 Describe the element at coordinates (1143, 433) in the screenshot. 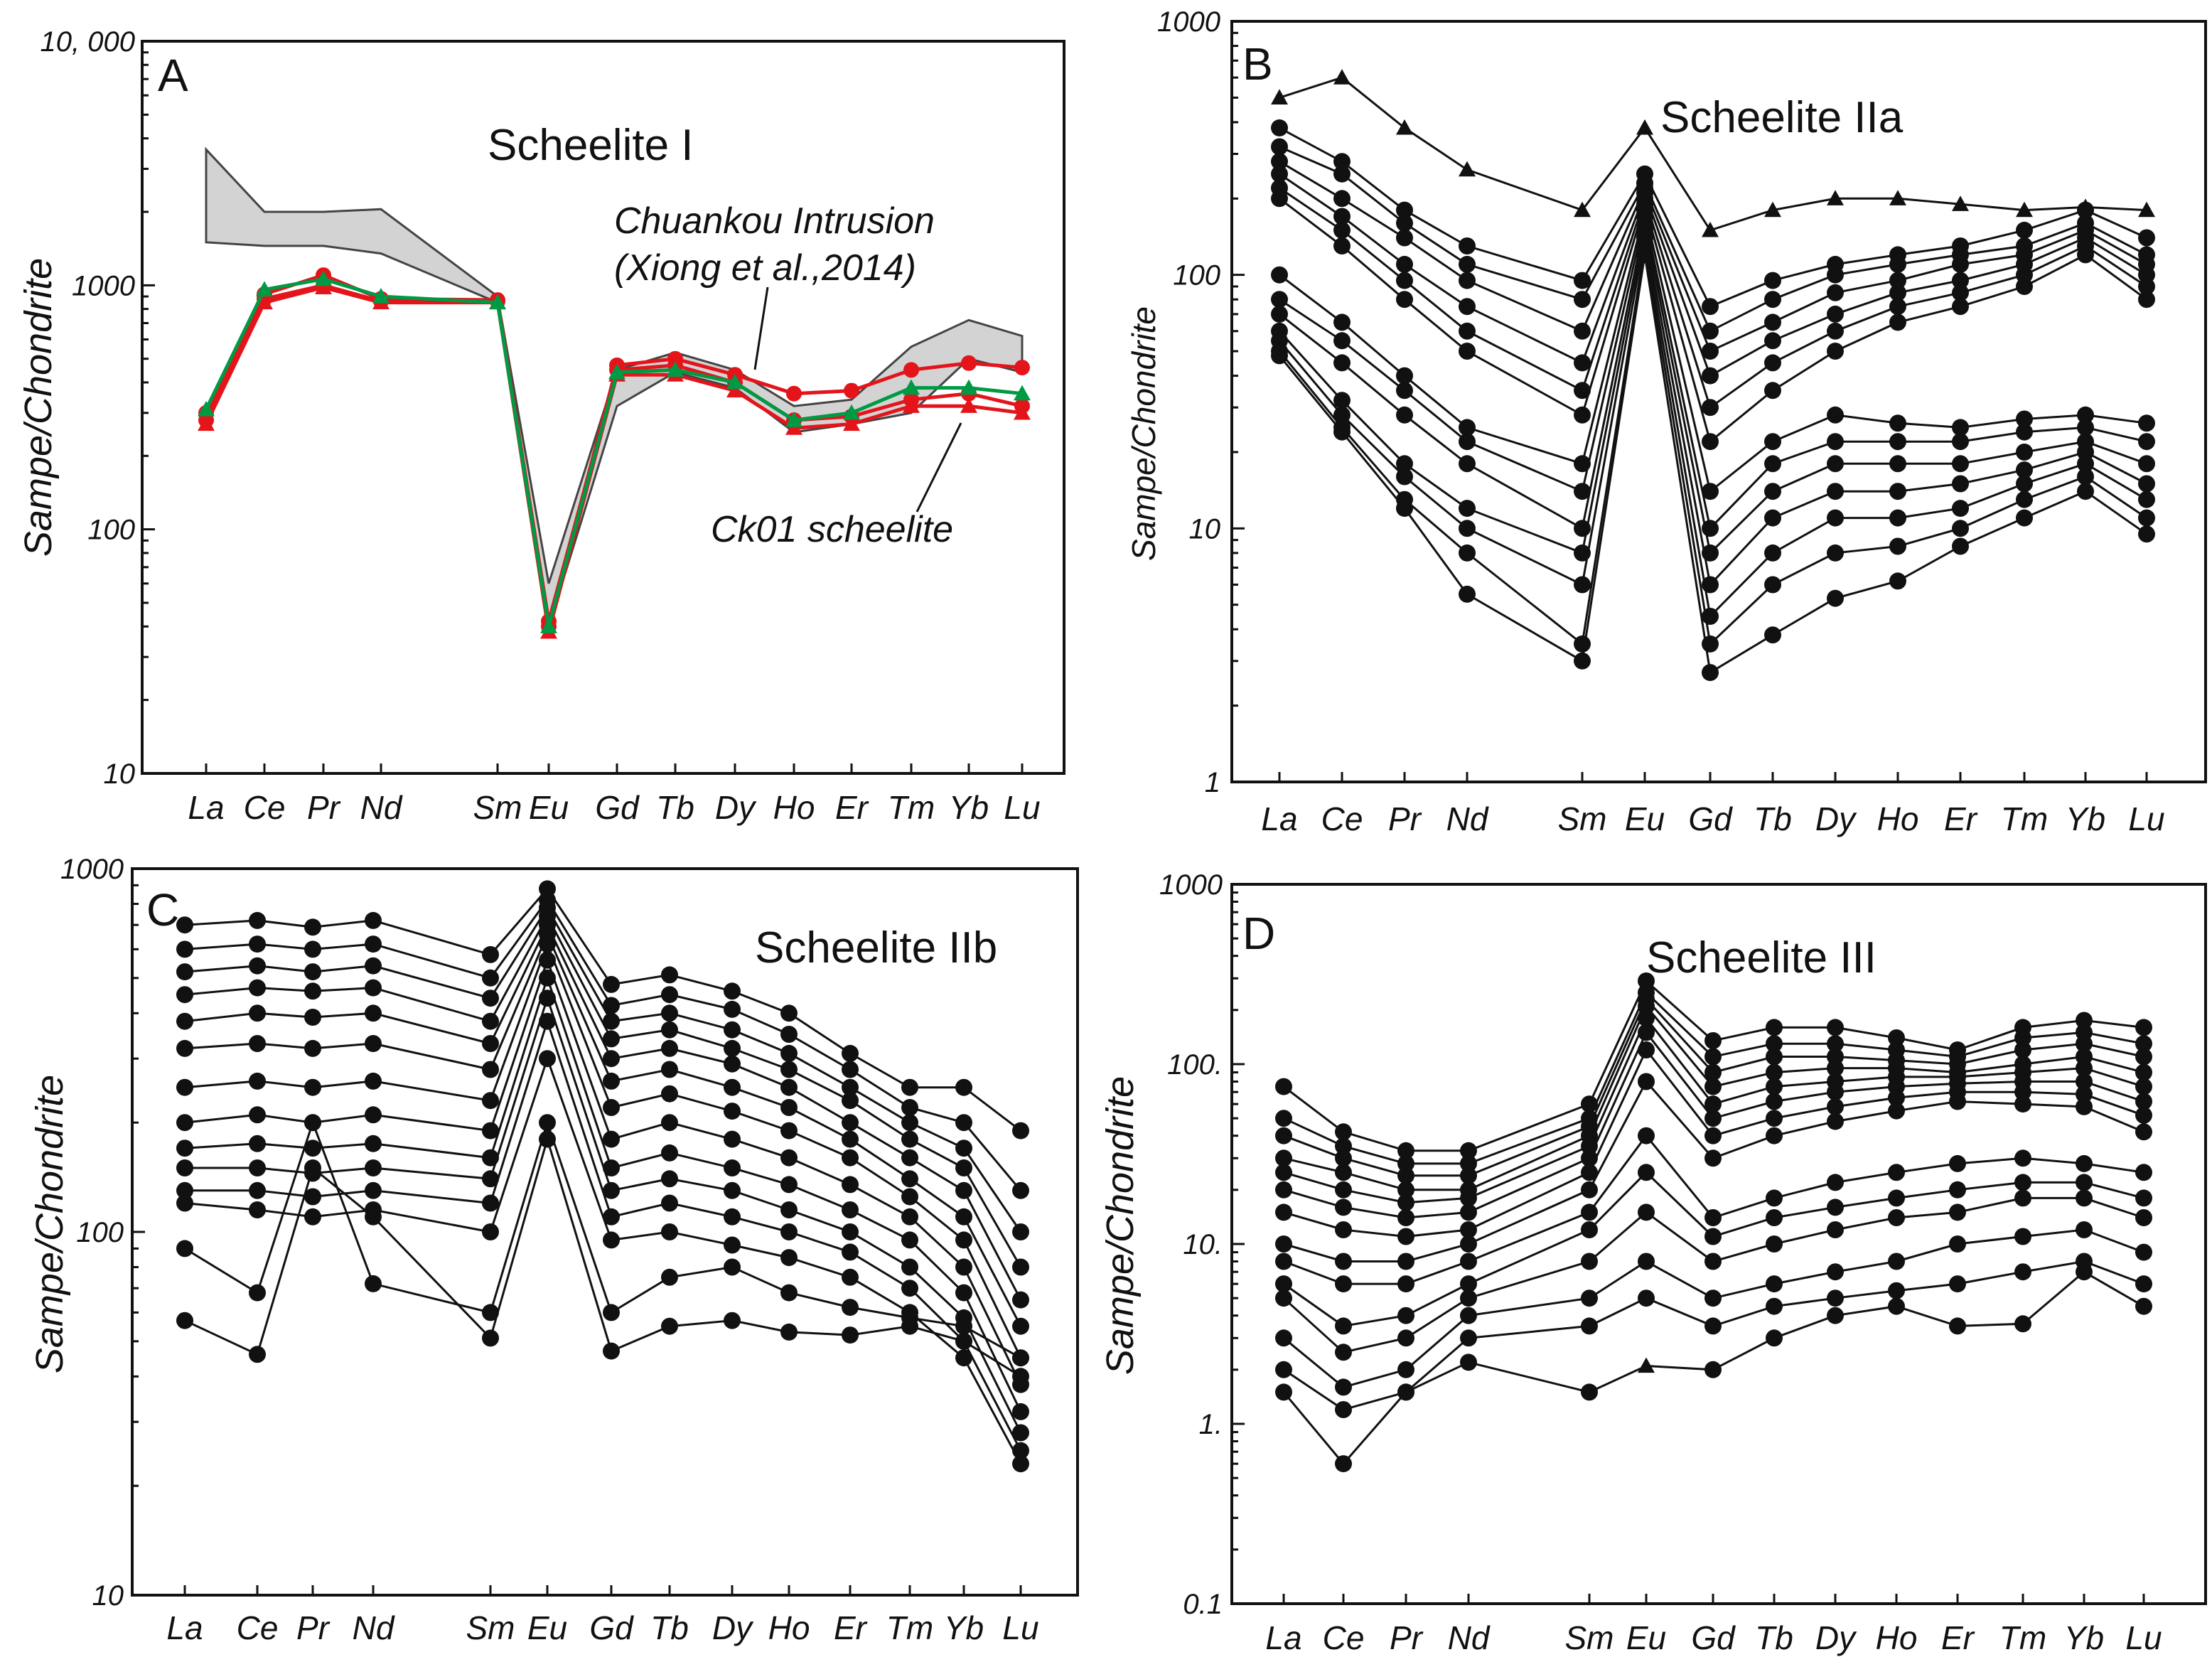

I see `panel-b-ylabel: Sampe/Chondrite` at that location.